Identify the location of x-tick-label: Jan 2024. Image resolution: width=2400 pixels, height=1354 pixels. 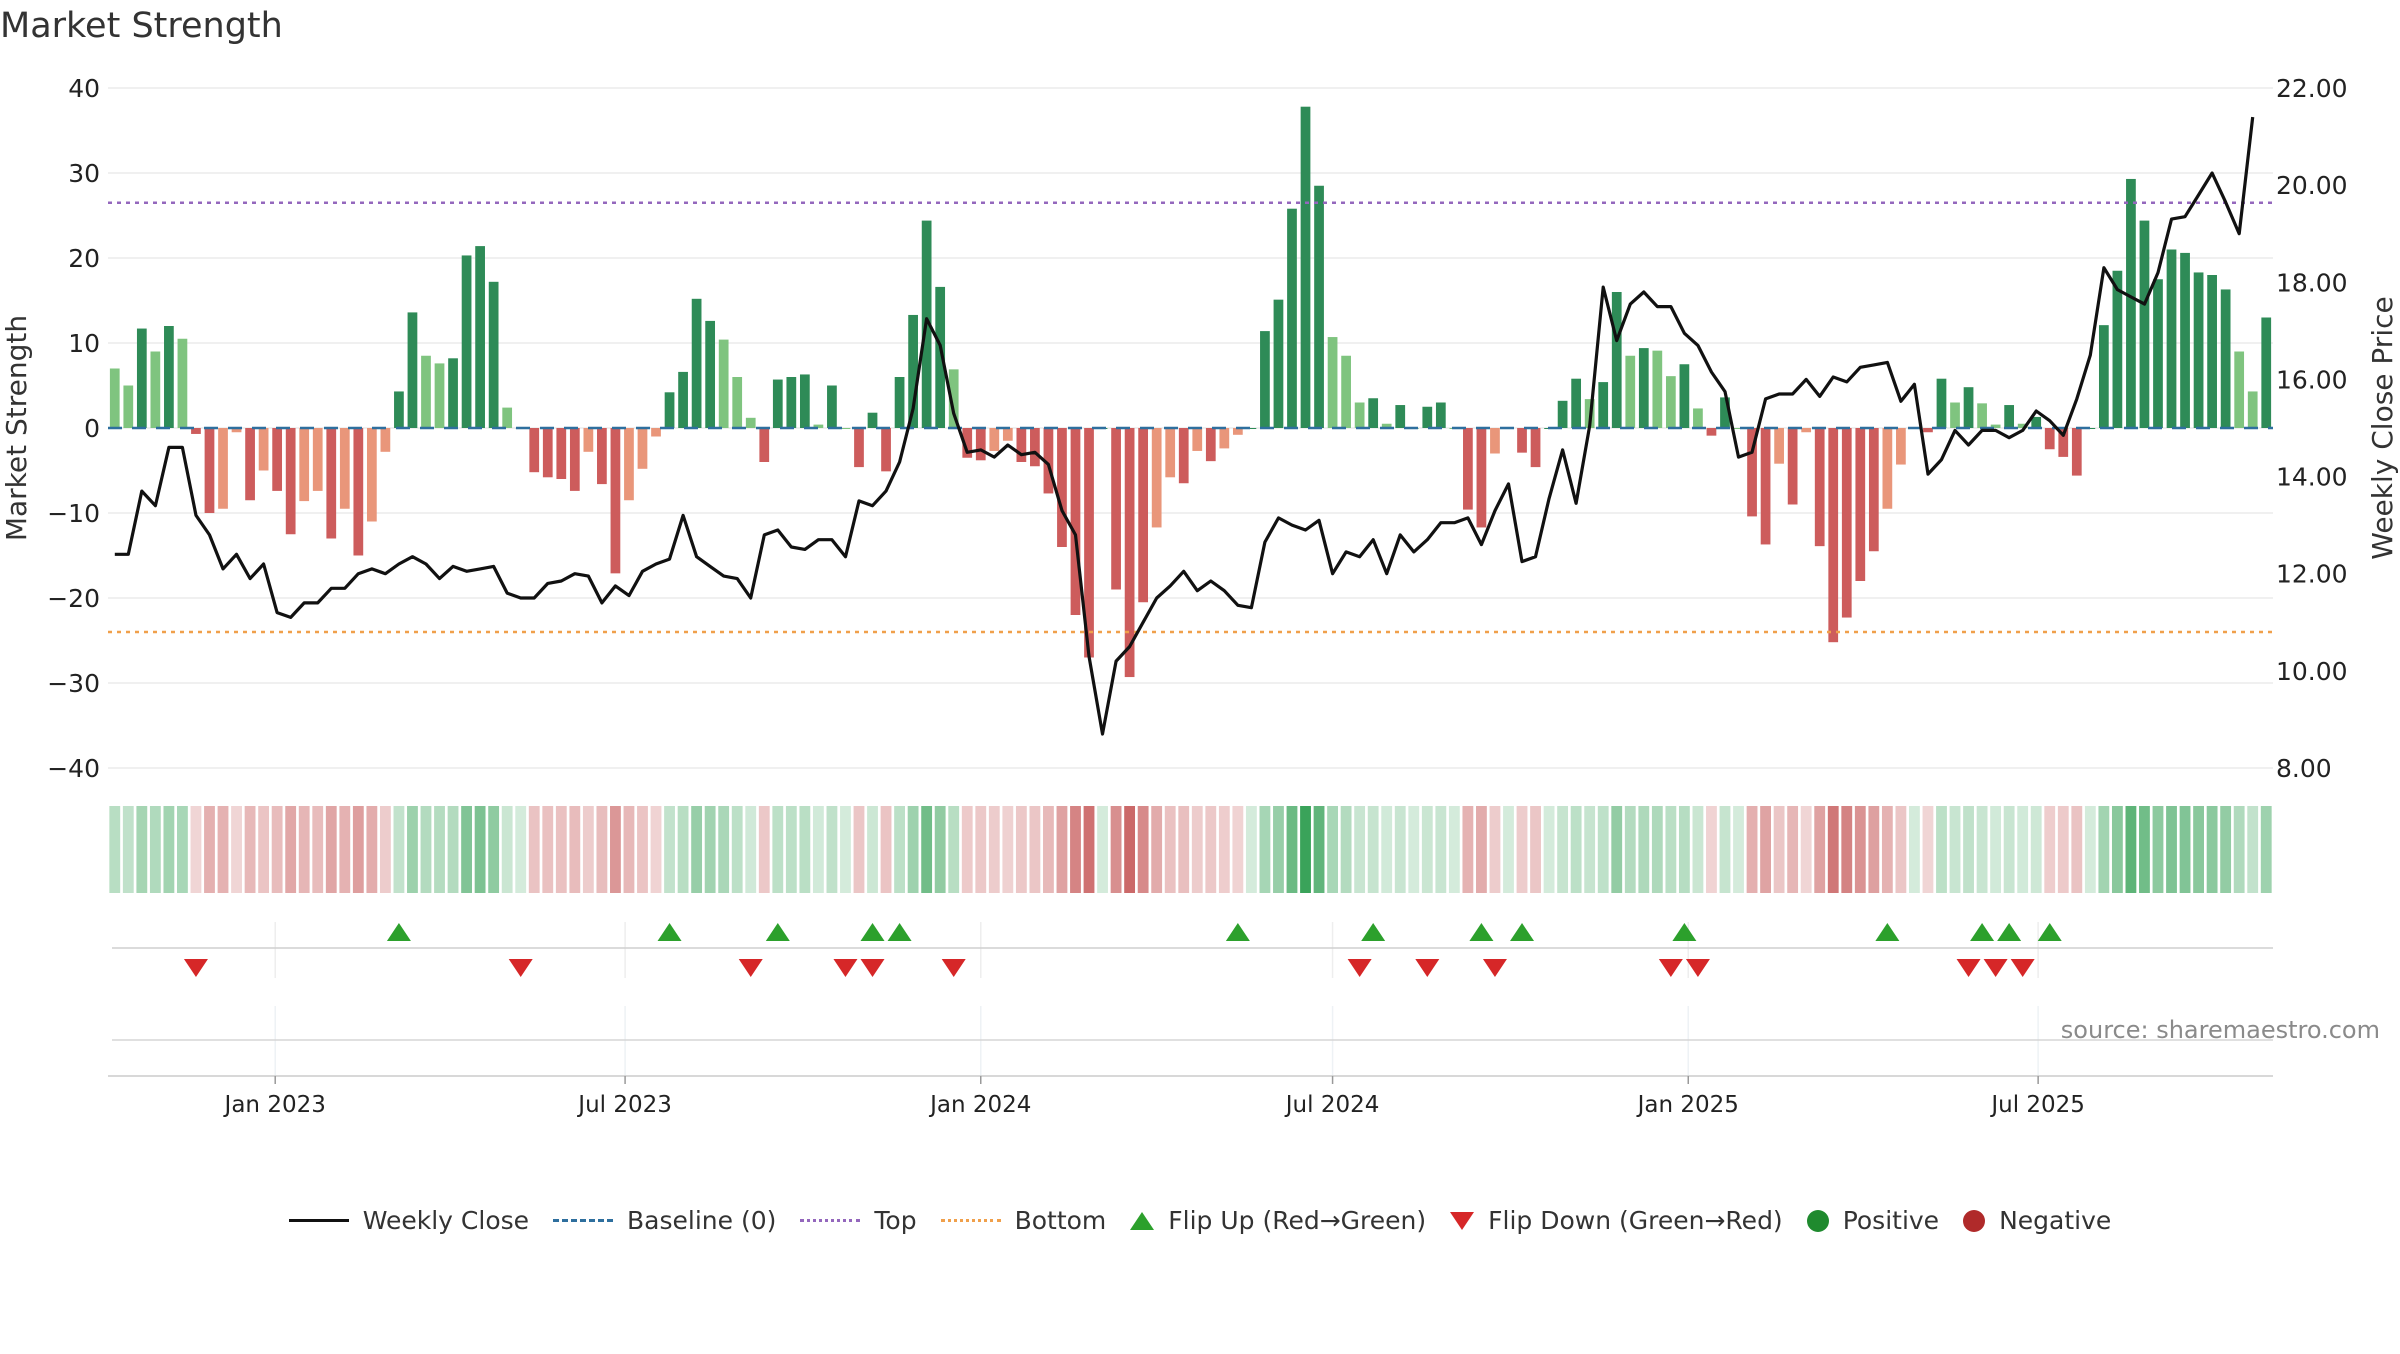
(979, 1105).